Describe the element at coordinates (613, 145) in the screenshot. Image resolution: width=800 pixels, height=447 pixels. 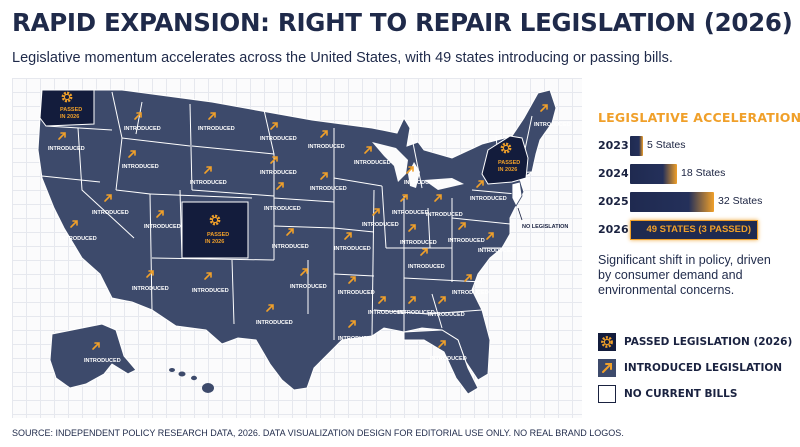
I see `bar-year: 2023` at that location.